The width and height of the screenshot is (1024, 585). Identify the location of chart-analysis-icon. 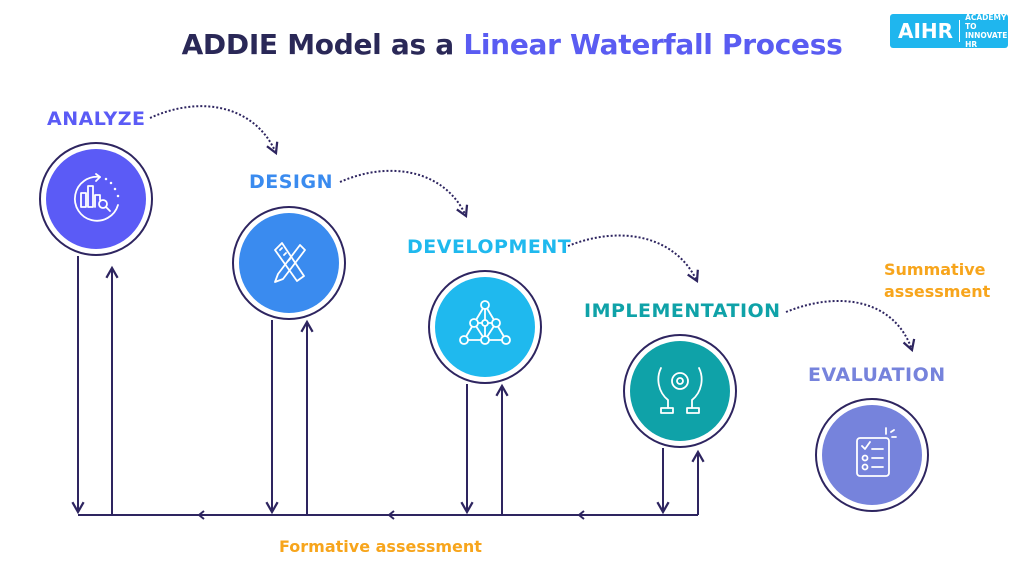
(97, 197).